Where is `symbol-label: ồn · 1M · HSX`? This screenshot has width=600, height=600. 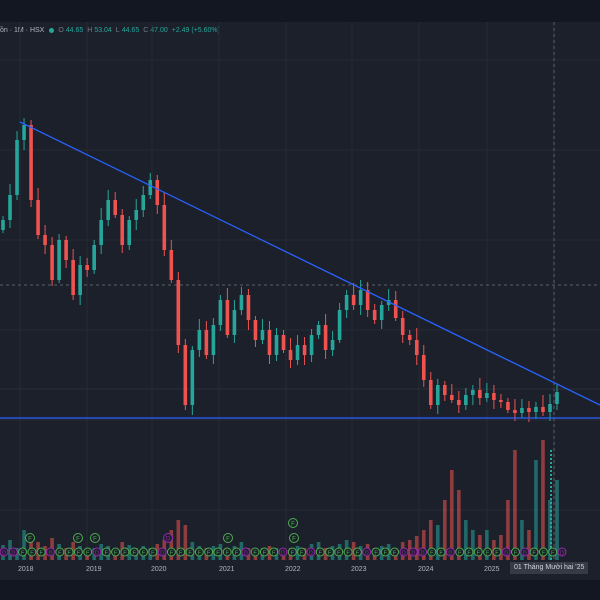
symbol-label: ồn · 1M · HSX is located at coordinates (22, 30).